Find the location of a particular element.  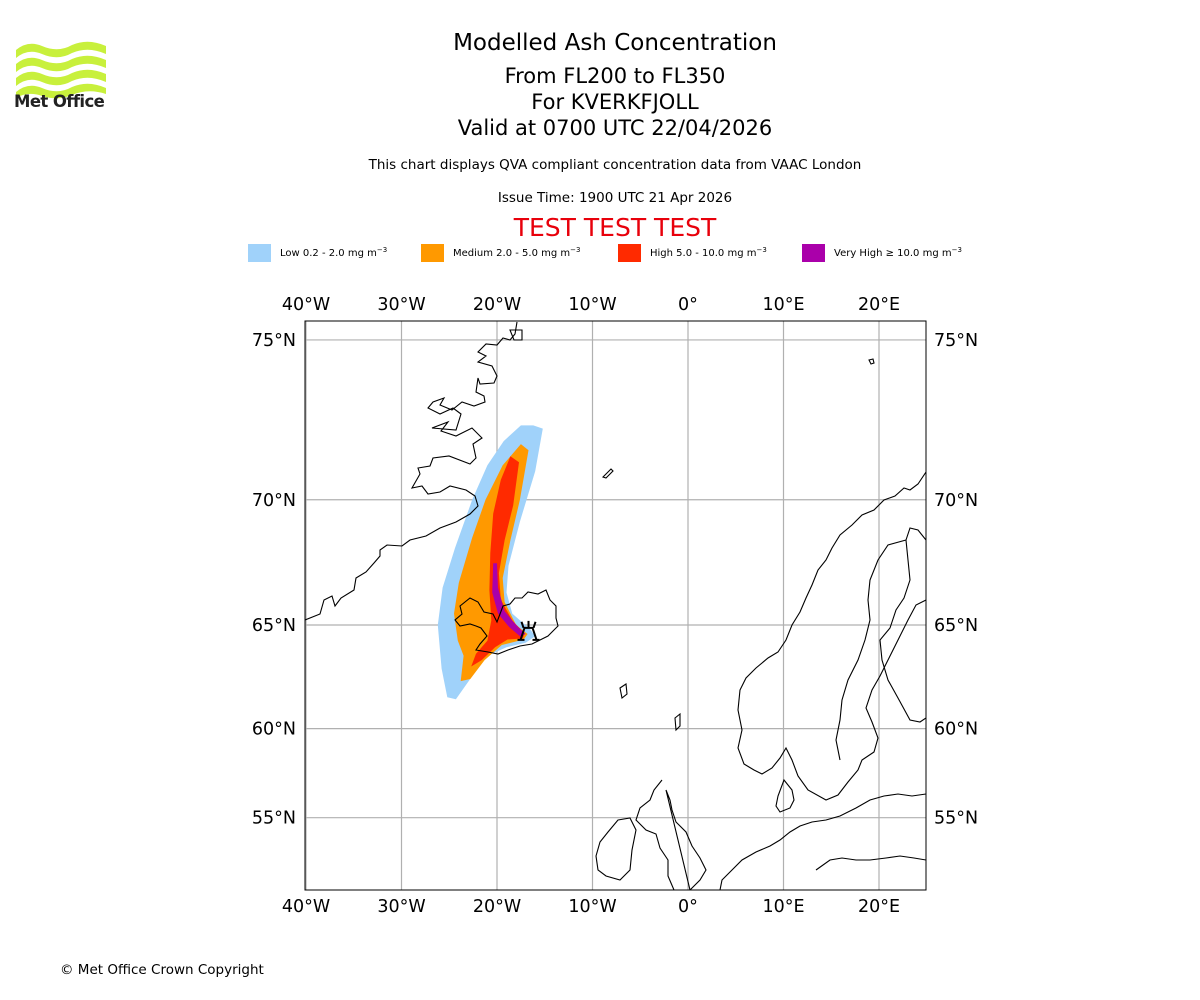

issue-time: Issue Time: 1900 UTC 21 Apr 2026 is located at coordinates (615, 198).